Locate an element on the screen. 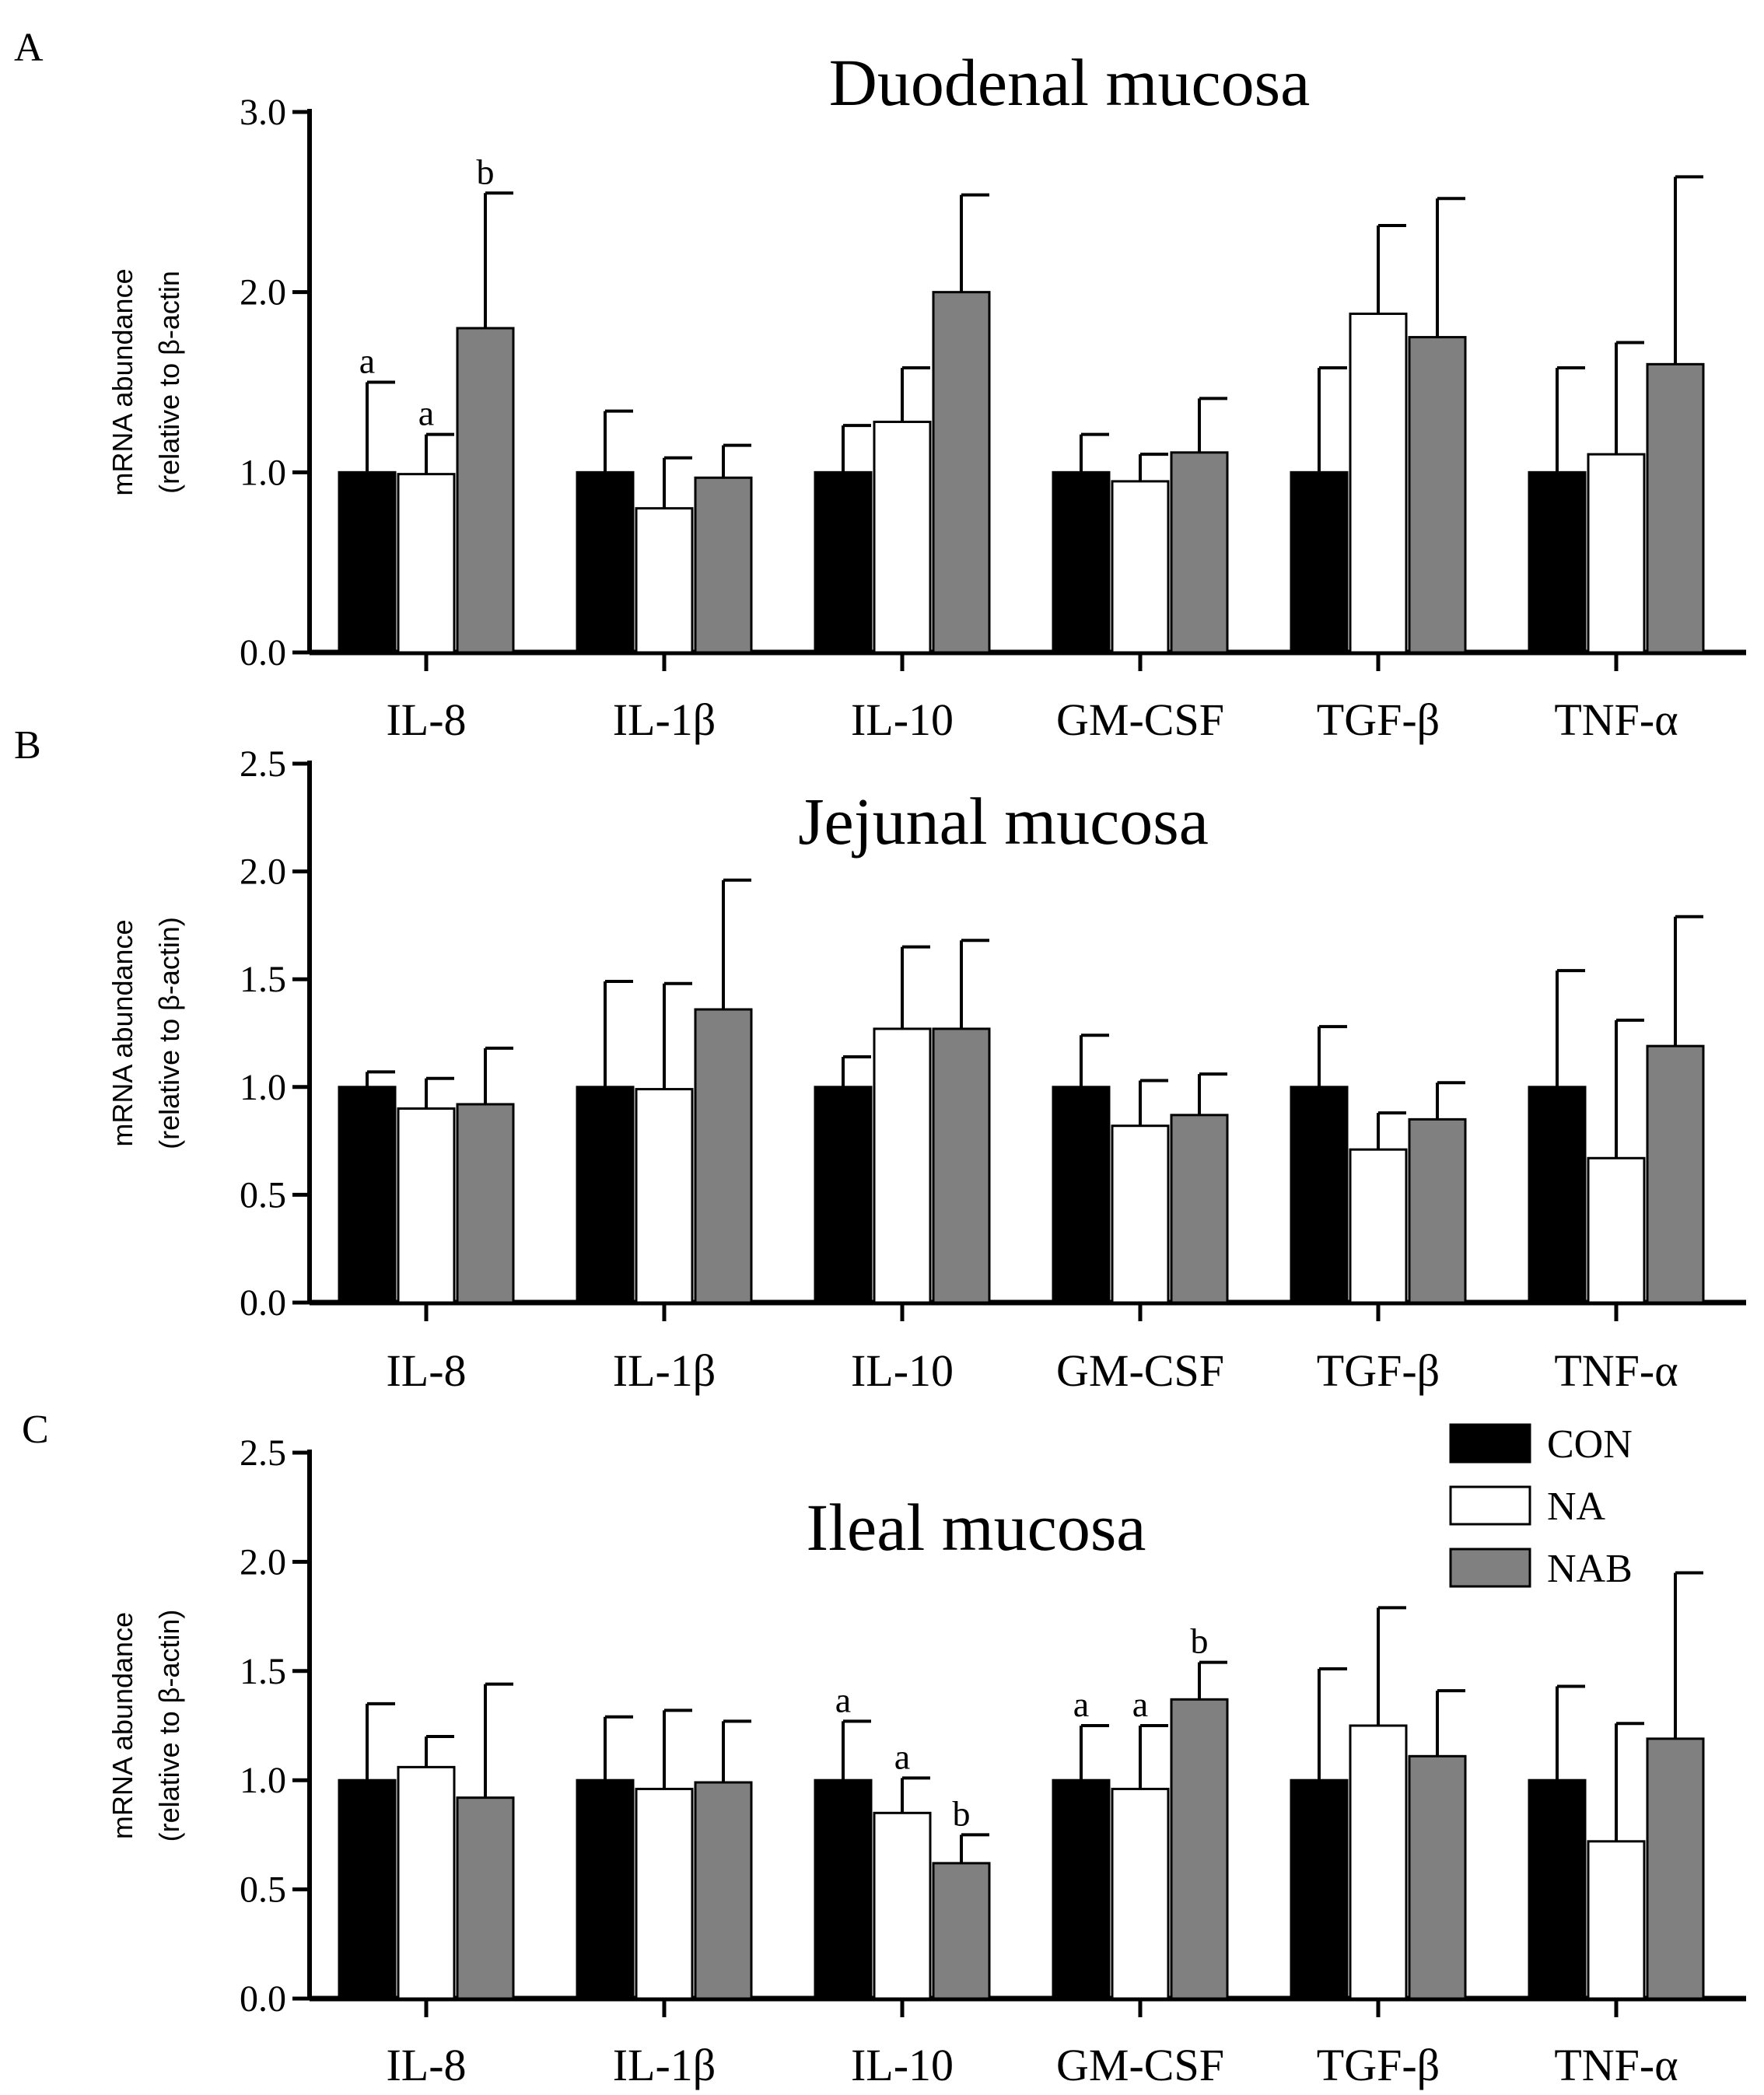 The height and width of the screenshot is (2095, 1764). legend-label: NA is located at coordinates (1577, 1507).